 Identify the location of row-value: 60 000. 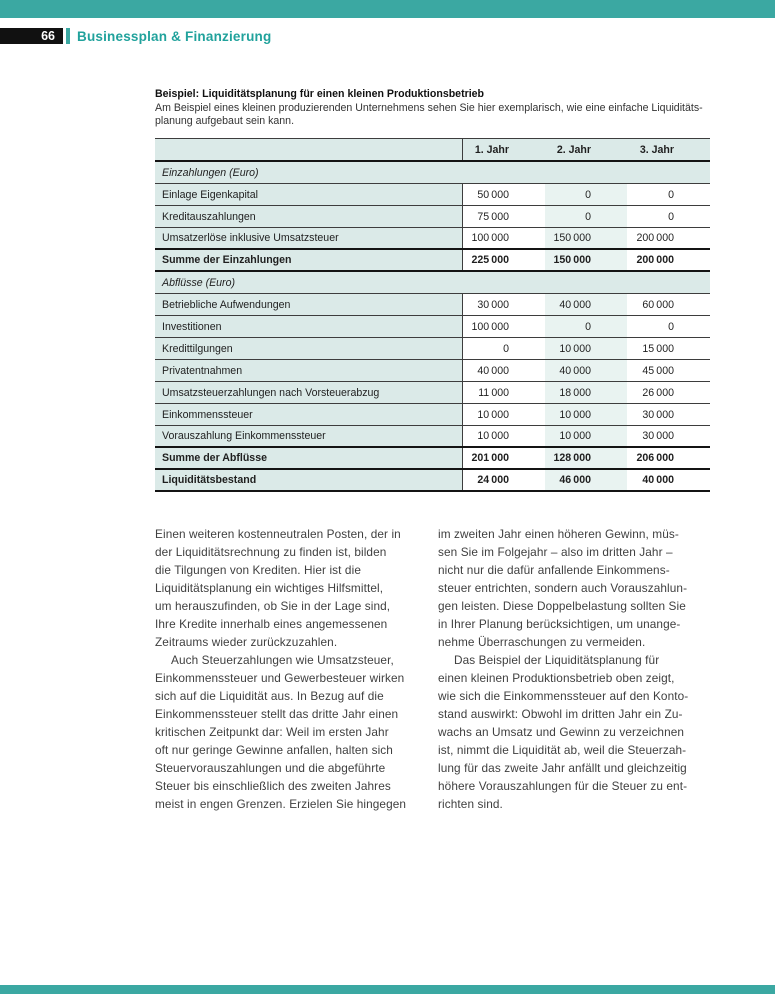
(658, 304).